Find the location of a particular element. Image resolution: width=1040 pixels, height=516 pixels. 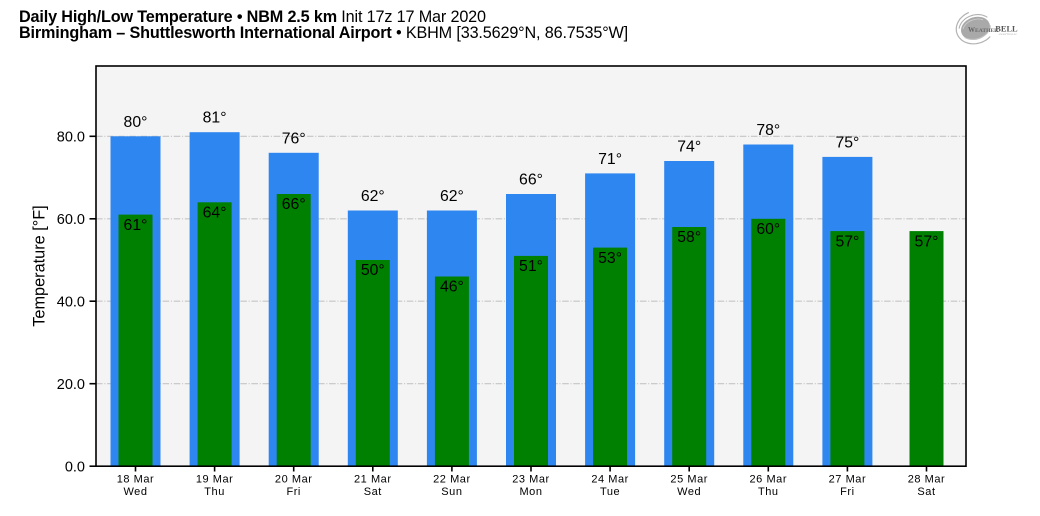

svg-text: 25 Mar is located at coordinates (689, 480).